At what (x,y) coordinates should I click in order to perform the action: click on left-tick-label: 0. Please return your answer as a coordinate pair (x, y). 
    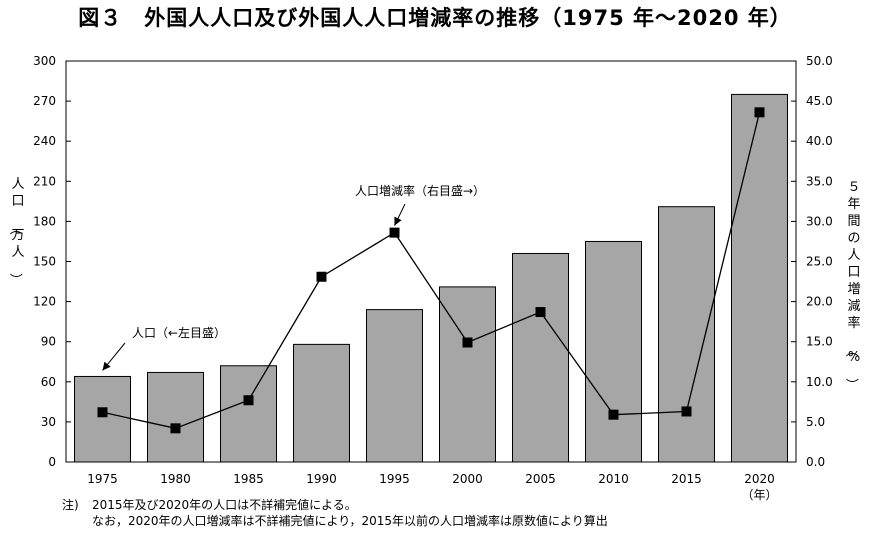
    Looking at the image, I should click on (52, 462).